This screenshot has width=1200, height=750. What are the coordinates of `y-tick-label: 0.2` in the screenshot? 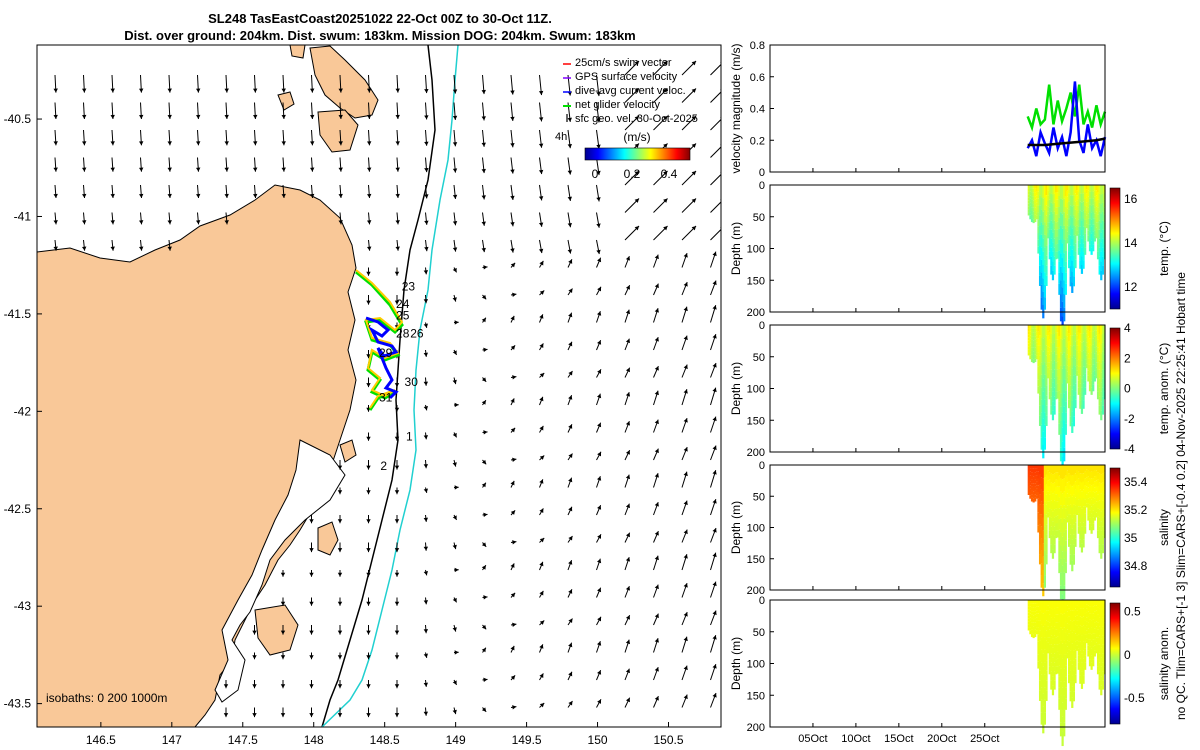 It's located at (757, 141).